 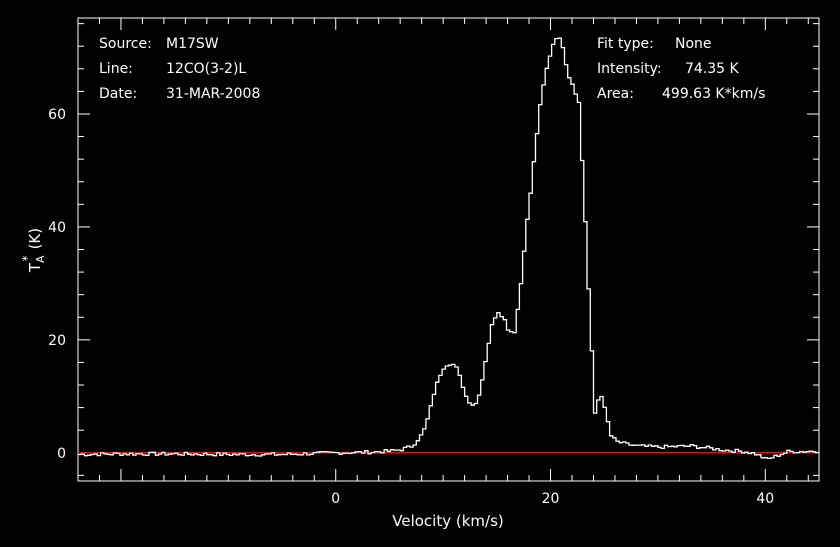 I want to click on y-tick-label: 0, so click(x=61, y=454).